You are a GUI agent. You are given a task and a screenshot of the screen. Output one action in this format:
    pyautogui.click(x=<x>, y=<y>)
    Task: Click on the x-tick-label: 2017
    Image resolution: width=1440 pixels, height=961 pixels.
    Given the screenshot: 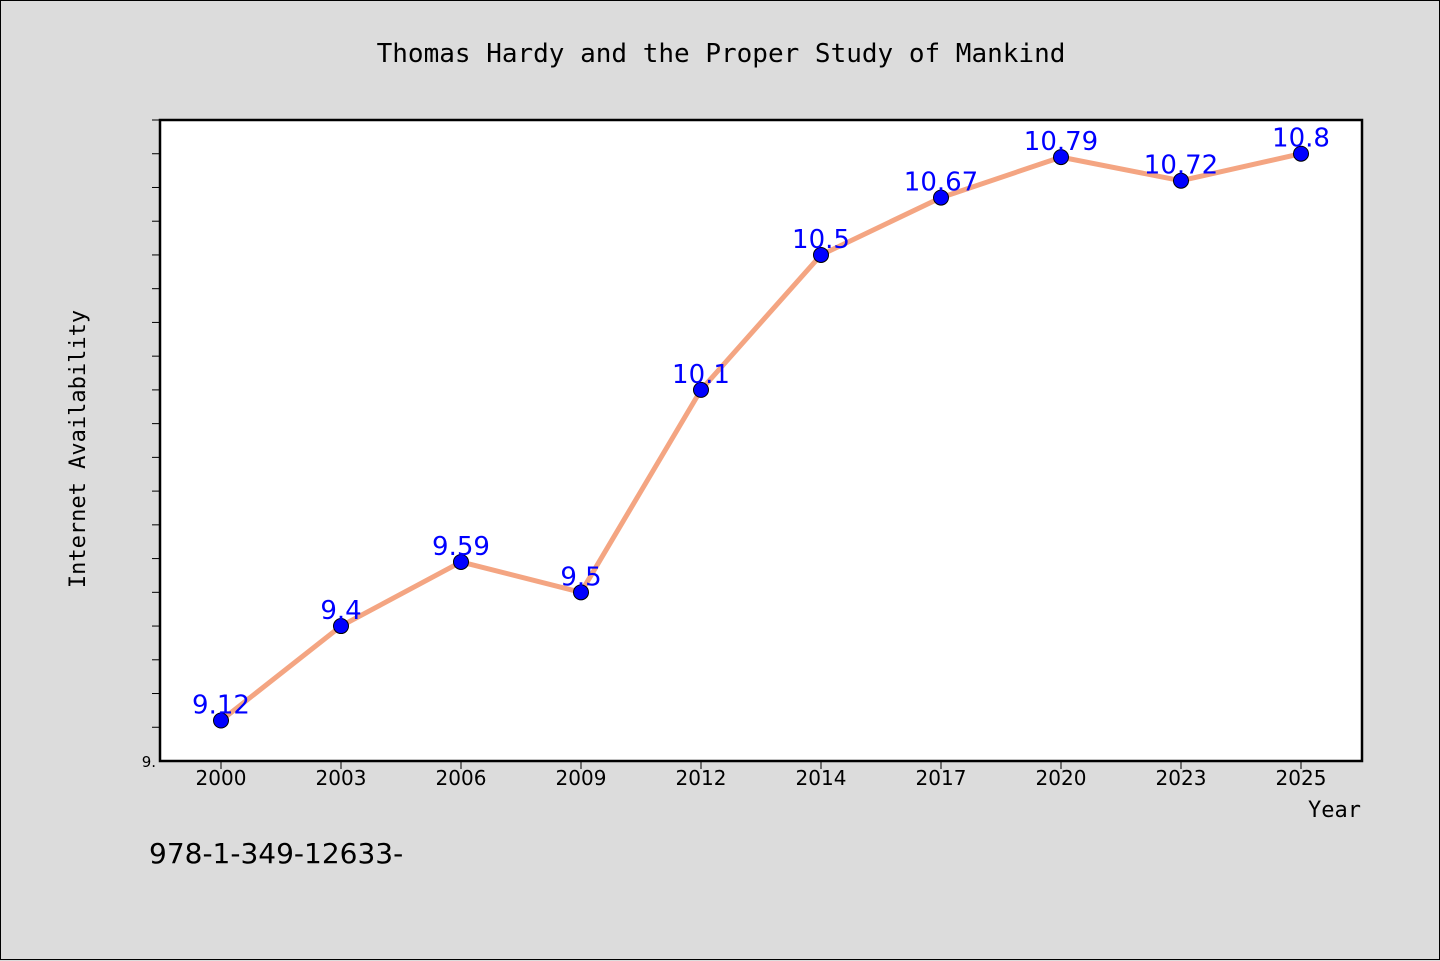 What is the action you would take?
    pyautogui.click(x=941, y=778)
    